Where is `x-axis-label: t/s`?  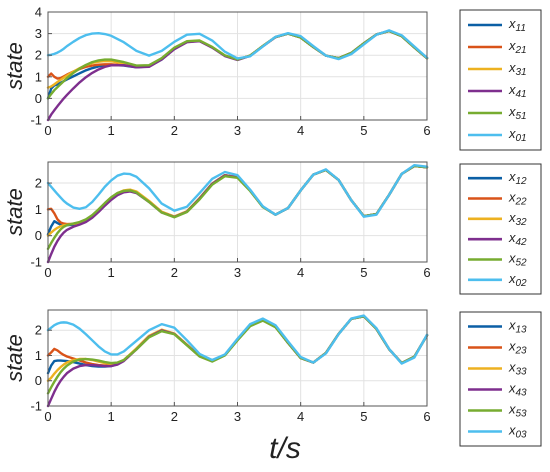
x-axis-label: t/s is located at coordinates (285, 448).